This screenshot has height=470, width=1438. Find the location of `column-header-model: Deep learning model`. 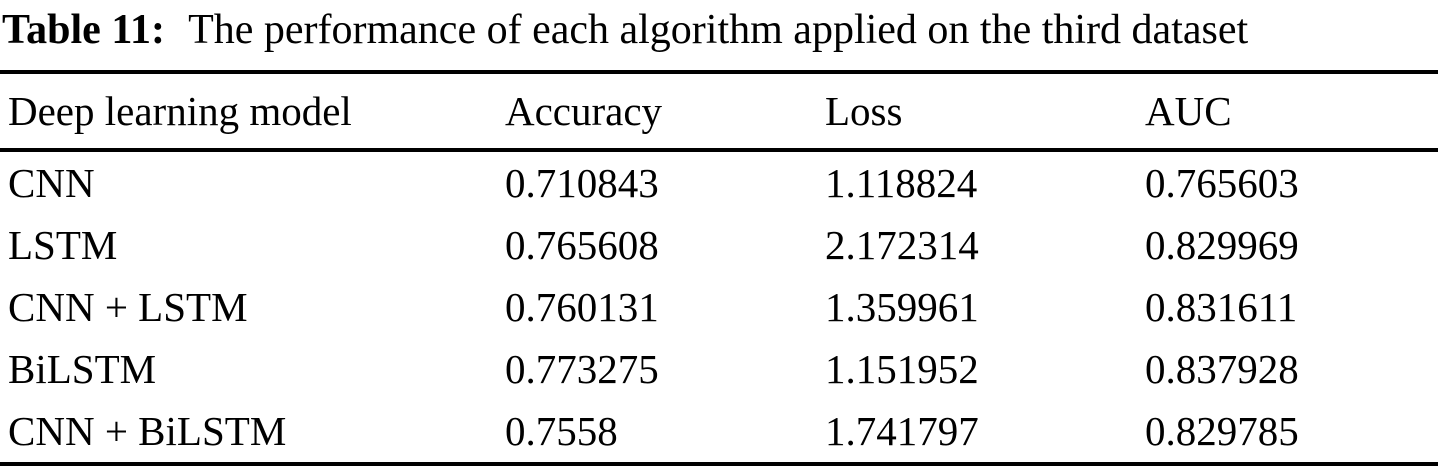

column-header-model: Deep learning model is located at coordinates (252, 112).